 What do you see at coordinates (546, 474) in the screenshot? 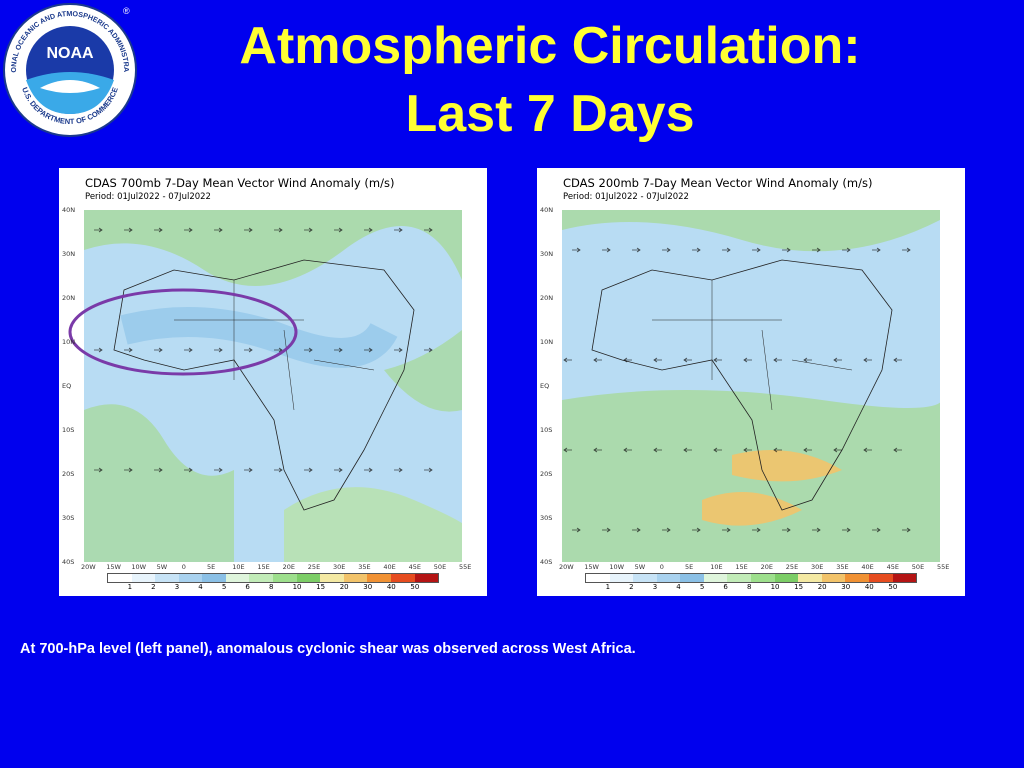
I see `latitude-label: 20S` at bounding box center [546, 474].